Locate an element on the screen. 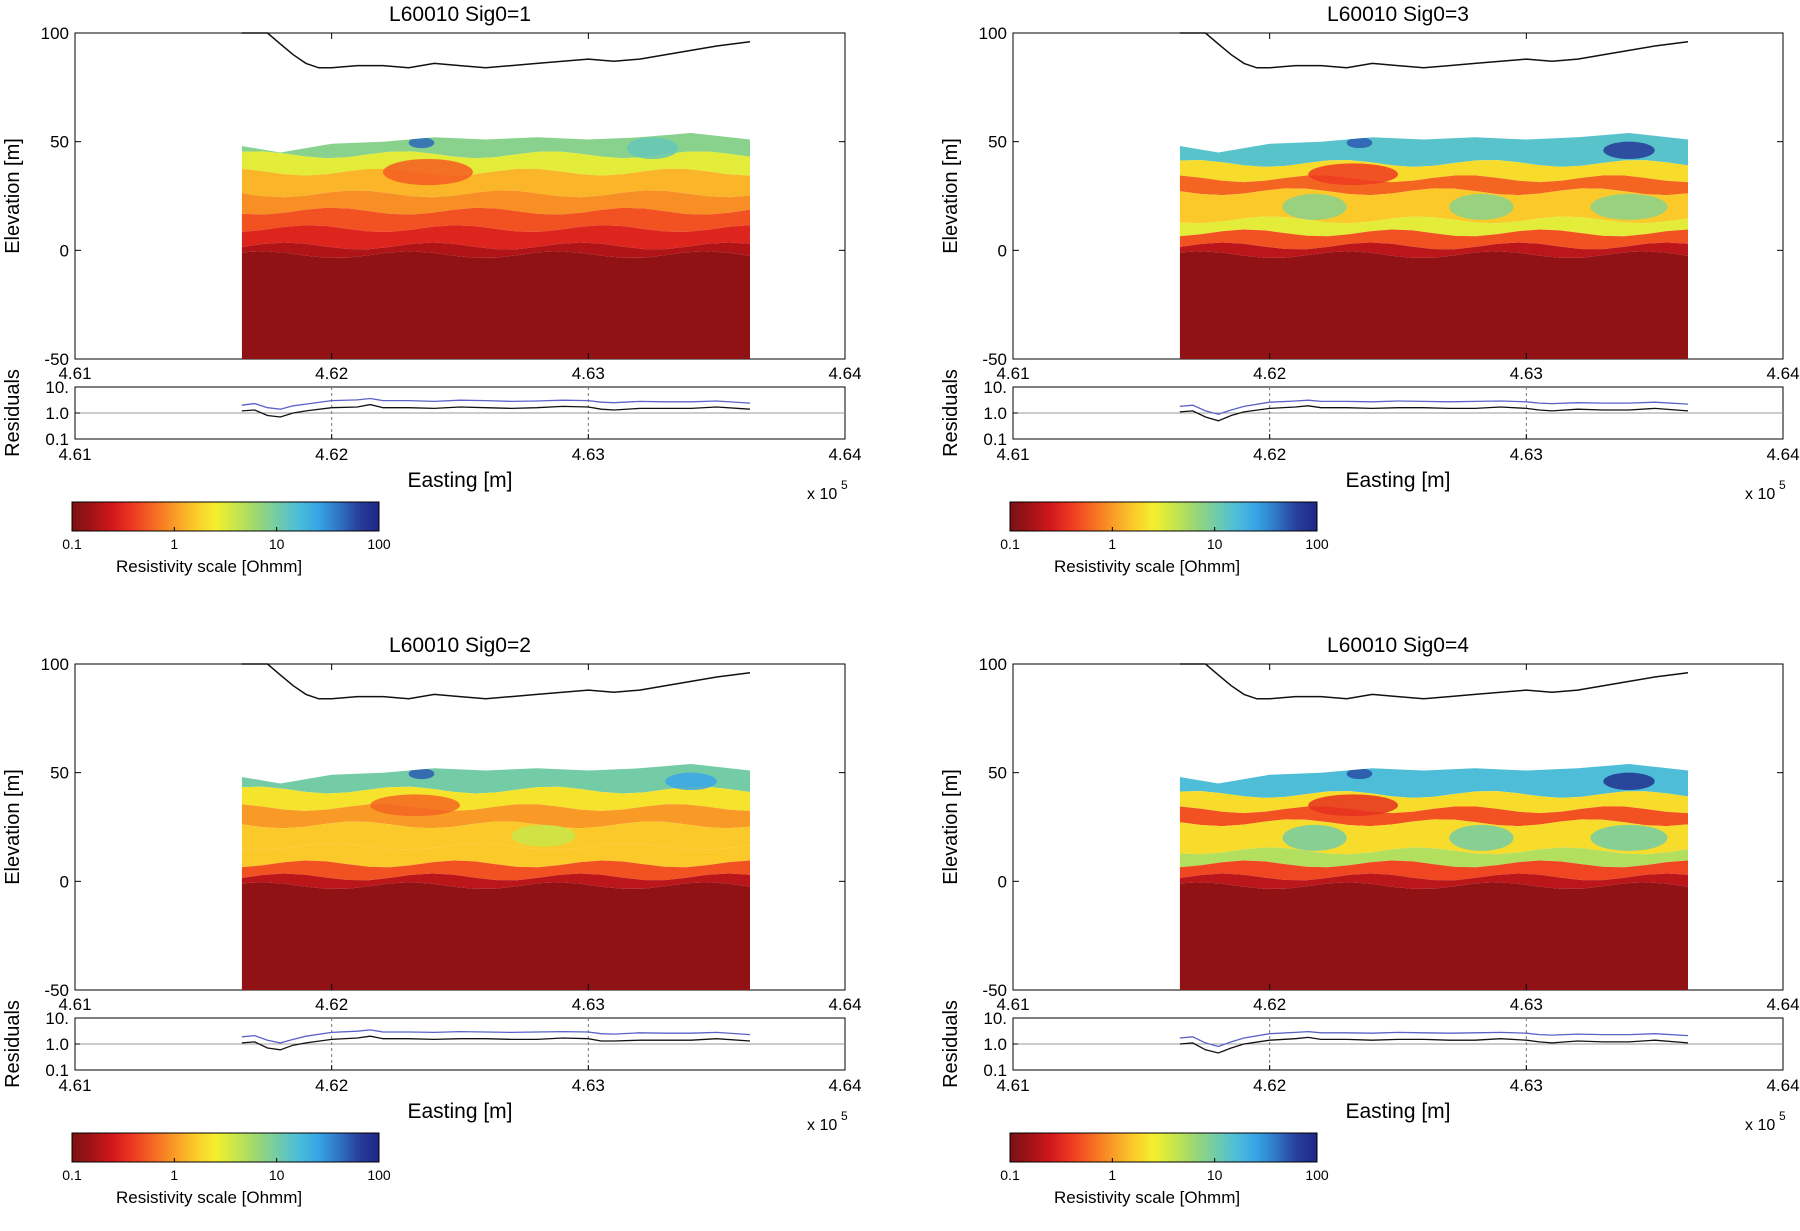 The height and width of the screenshot is (1231, 1800). colorbar-label: Resistivity scale [Ohmm] is located at coordinates (209, 1197).